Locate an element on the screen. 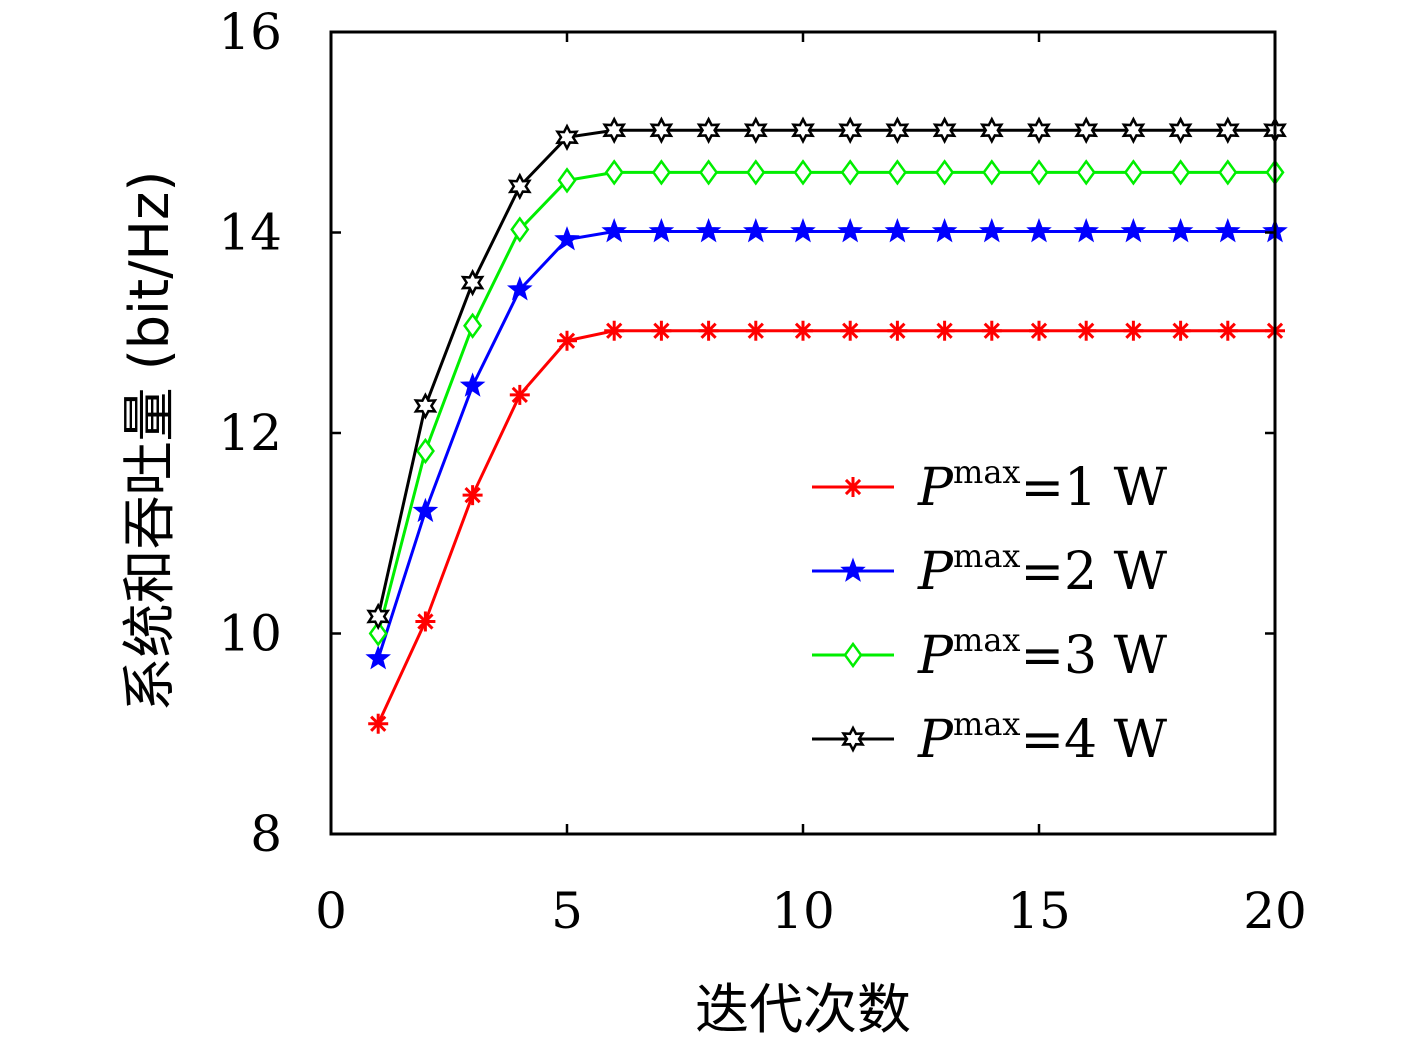  legend-label-rest: =1 W is located at coordinates (1093, 488).